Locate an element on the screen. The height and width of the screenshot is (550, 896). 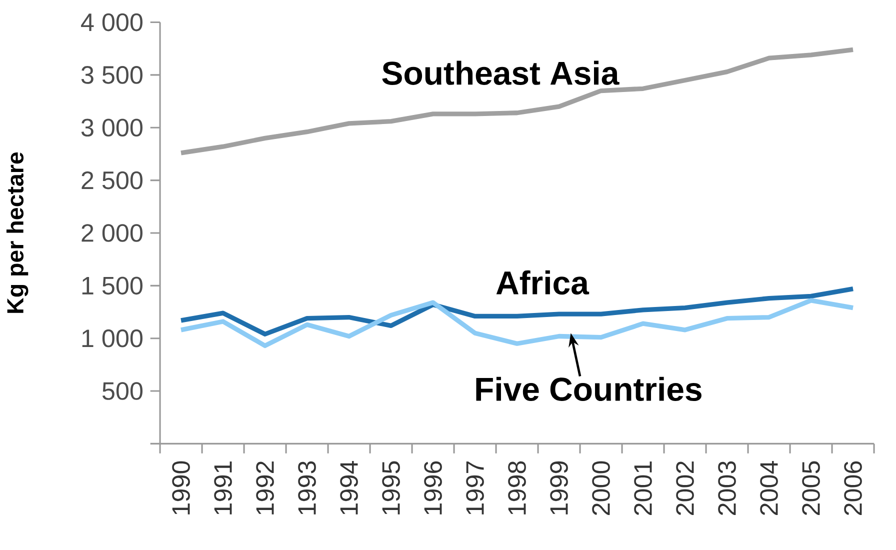
x-tick-label: 1993 is located at coordinates (307, 487).